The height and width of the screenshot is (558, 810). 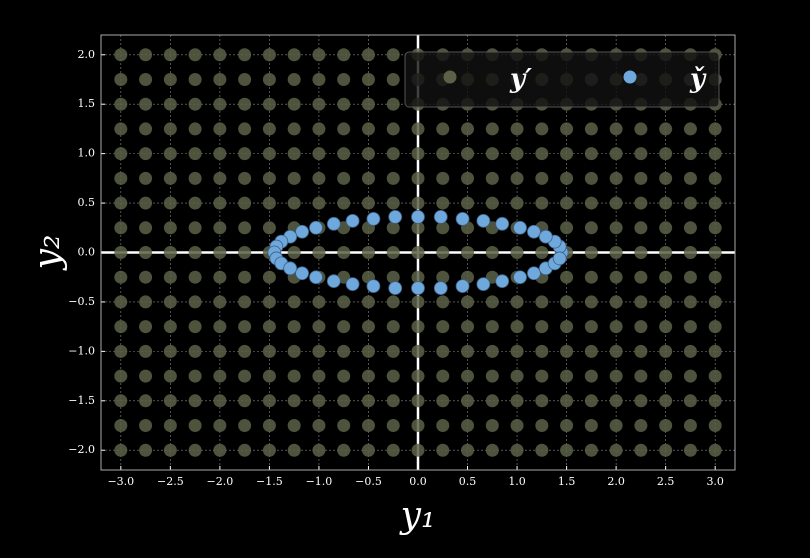 What do you see at coordinates (81, 301) in the screenshot?
I see `y-tick-label: −0.5` at bounding box center [81, 301].